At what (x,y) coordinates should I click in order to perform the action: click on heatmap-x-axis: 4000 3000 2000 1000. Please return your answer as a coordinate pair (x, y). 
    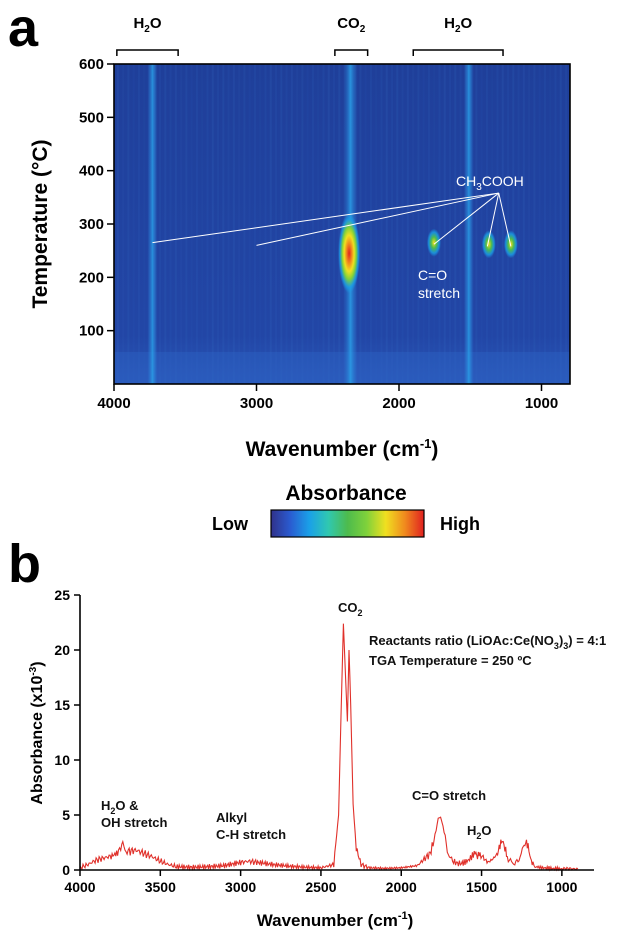
    Looking at the image, I should click on (327, 398).